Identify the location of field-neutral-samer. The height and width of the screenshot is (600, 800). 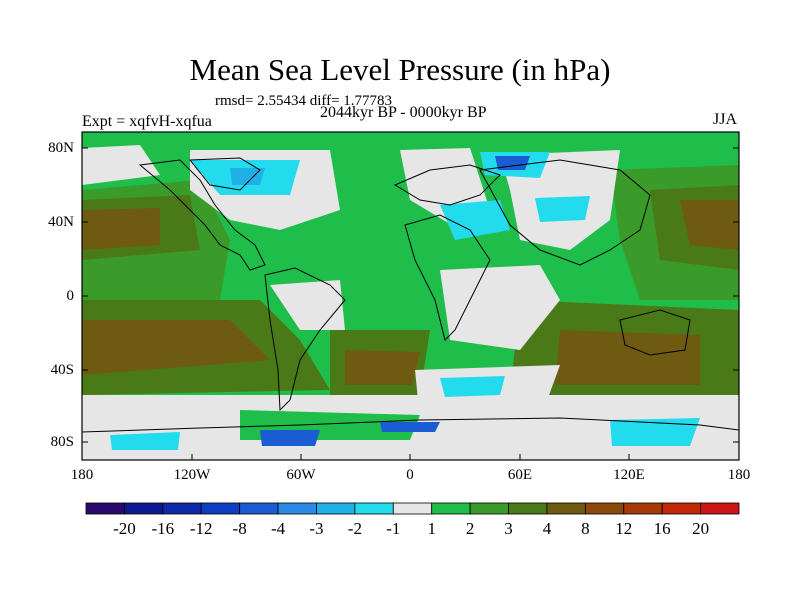
(307, 305).